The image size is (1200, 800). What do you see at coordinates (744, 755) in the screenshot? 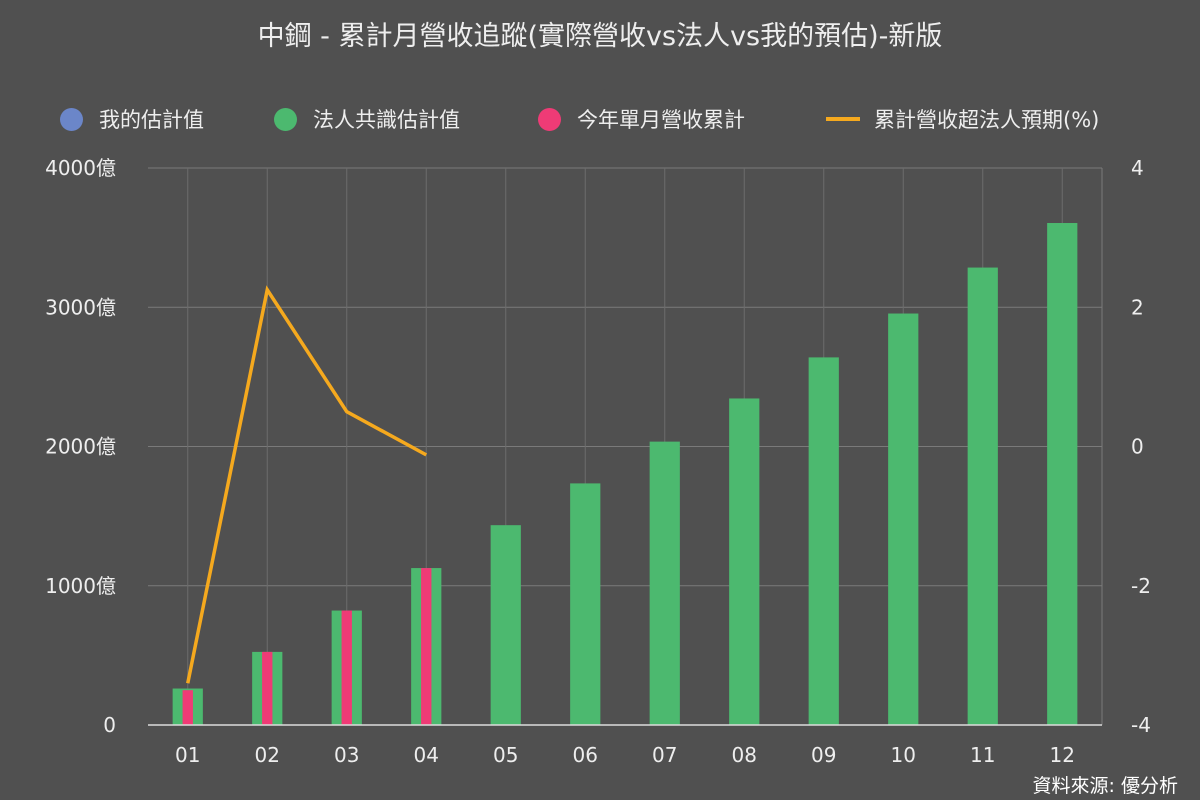
I see `x-tick-label: 08` at bounding box center [744, 755].